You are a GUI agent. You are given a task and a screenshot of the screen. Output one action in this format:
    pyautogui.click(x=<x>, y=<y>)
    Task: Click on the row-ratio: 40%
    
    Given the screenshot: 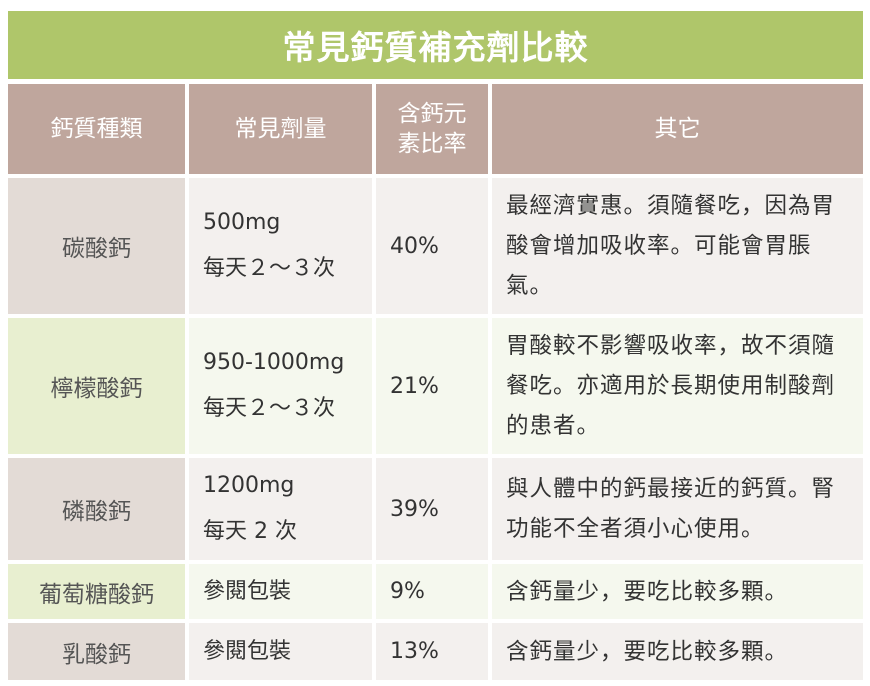 What is the action you would take?
    pyautogui.click(x=432, y=246)
    